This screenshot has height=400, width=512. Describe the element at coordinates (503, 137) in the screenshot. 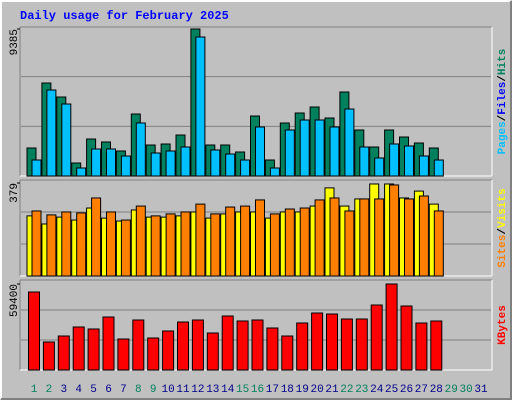

I see `legend-entry: Pages` at that location.